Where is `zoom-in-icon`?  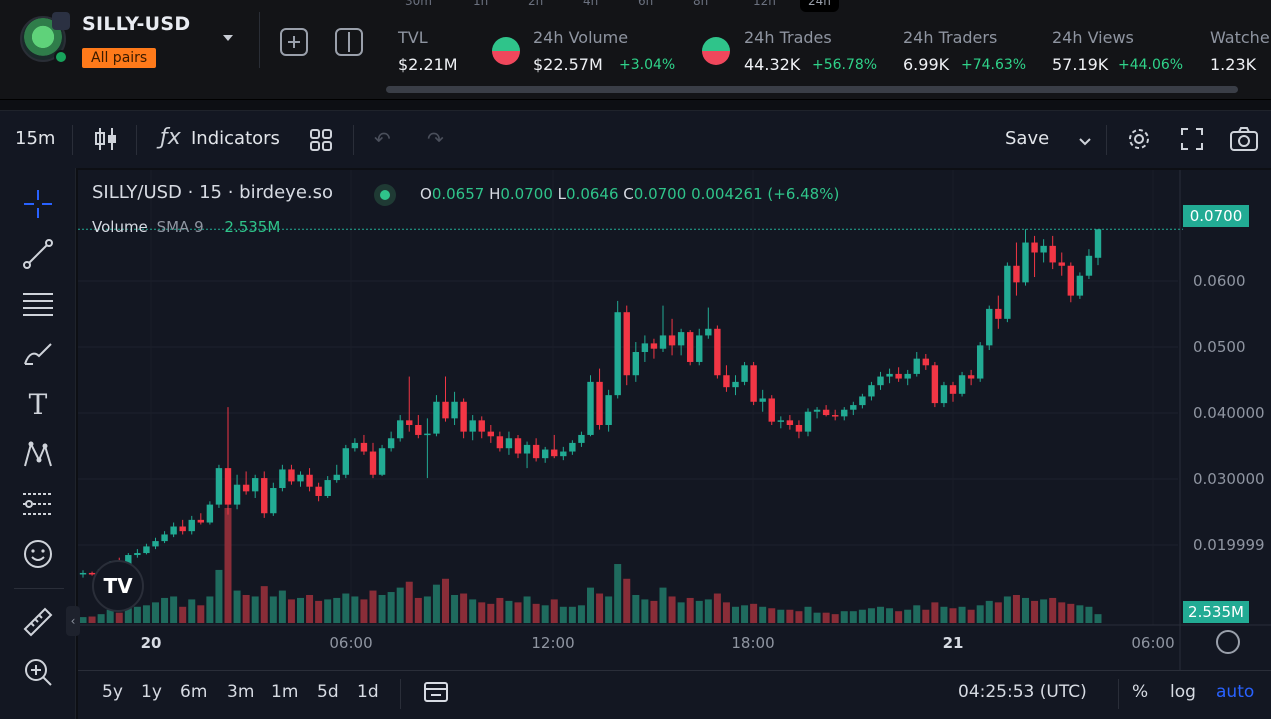 zoom-in-icon is located at coordinates (38, 672).